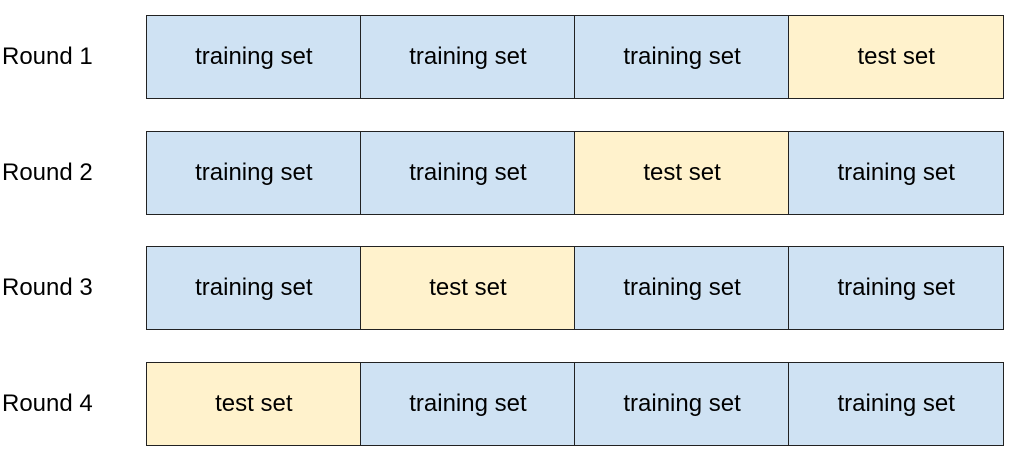  What do you see at coordinates (47, 403) in the screenshot?
I see `round-label: Round 4` at bounding box center [47, 403].